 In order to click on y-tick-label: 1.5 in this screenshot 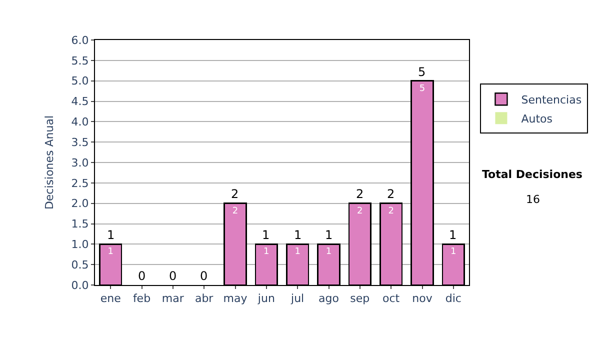, I will do `click(80, 224)`.